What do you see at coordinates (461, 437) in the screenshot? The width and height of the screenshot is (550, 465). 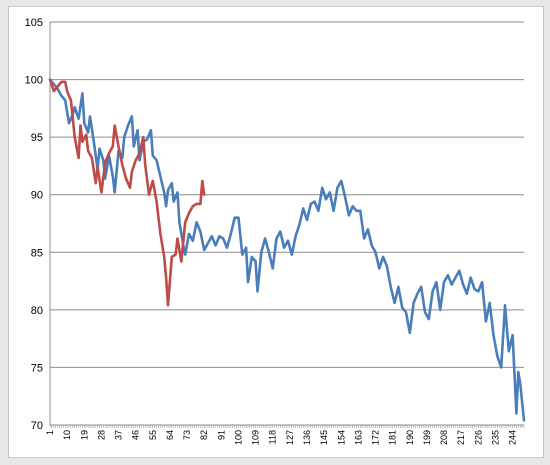 I see `x-tick-label: 217` at bounding box center [461, 437].